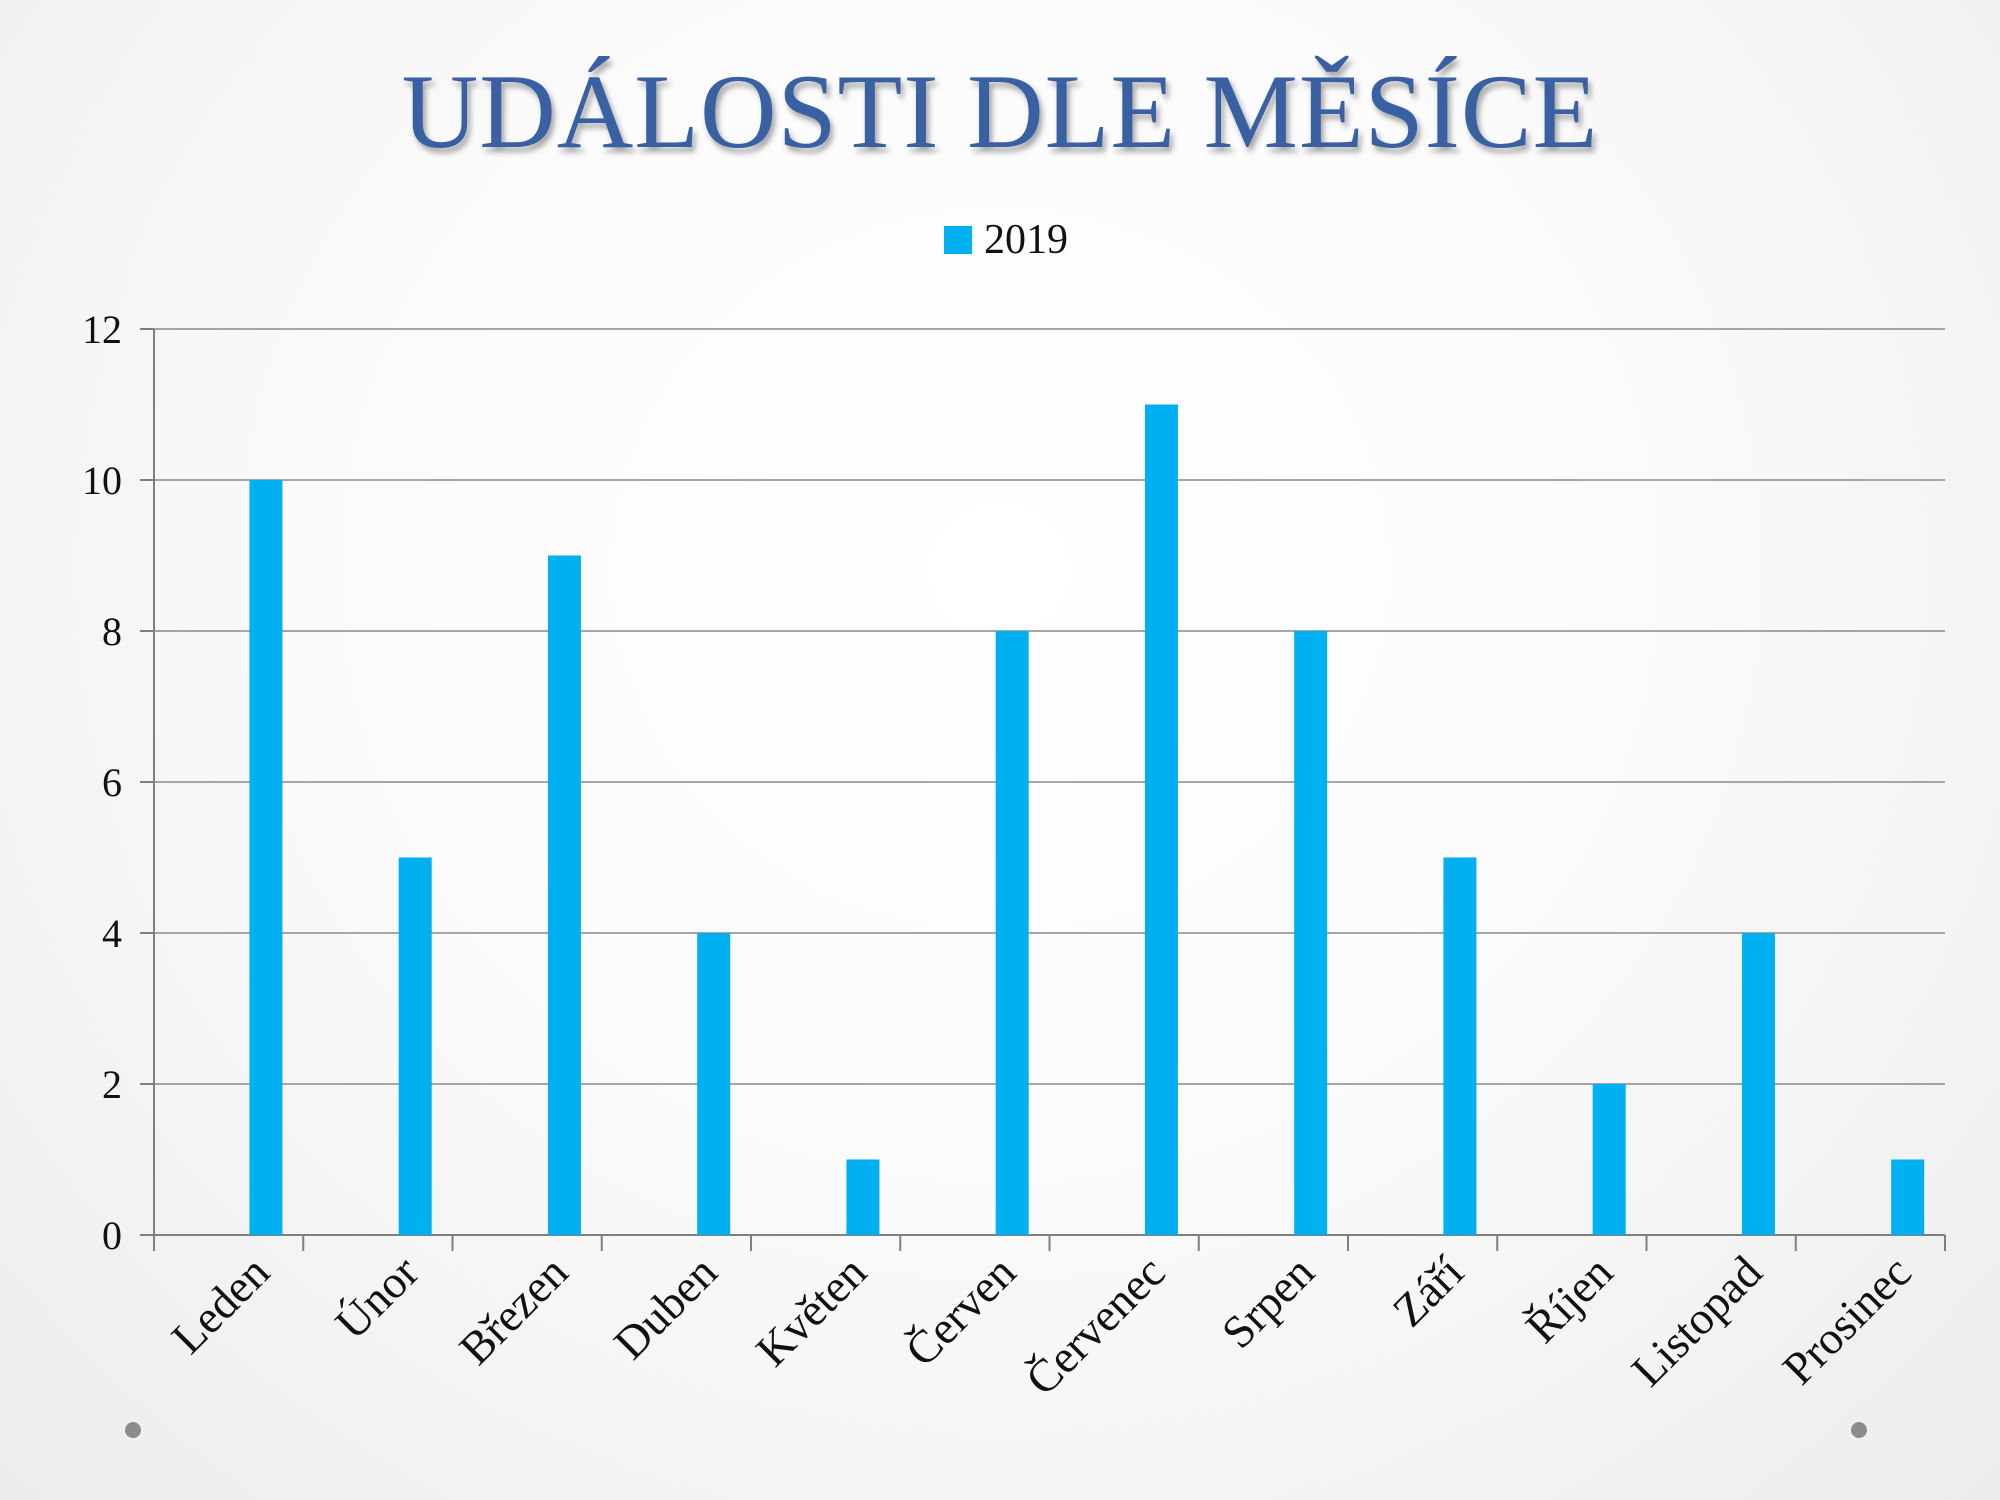  What do you see at coordinates (665, 1307) in the screenshot?
I see `x-category-label: Duben` at bounding box center [665, 1307].